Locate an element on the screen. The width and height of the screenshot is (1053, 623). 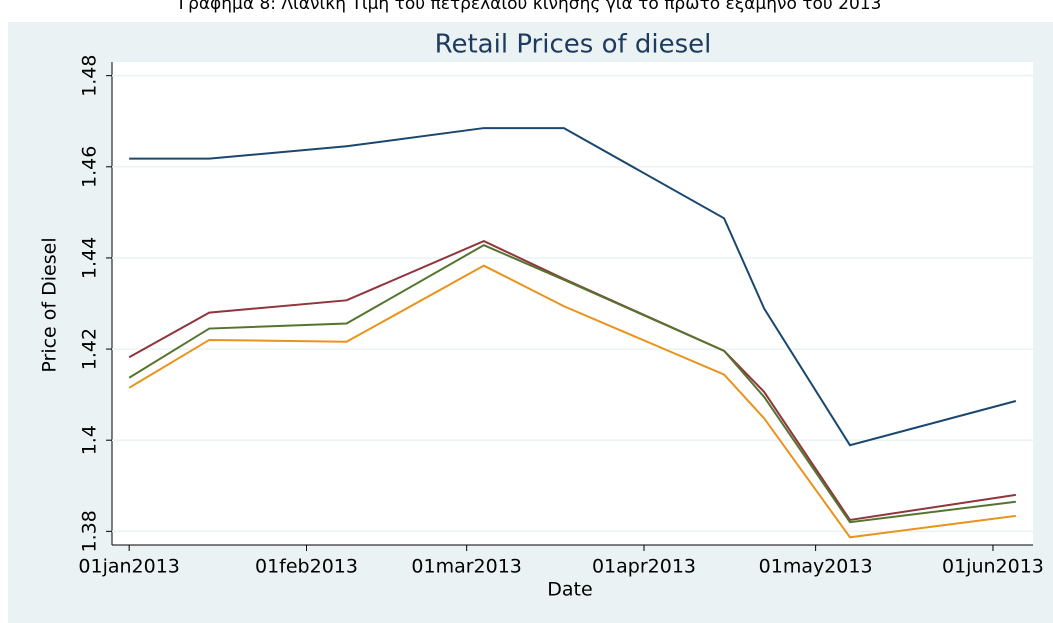
x-axis-label: Date is located at coordinates (569, 590).